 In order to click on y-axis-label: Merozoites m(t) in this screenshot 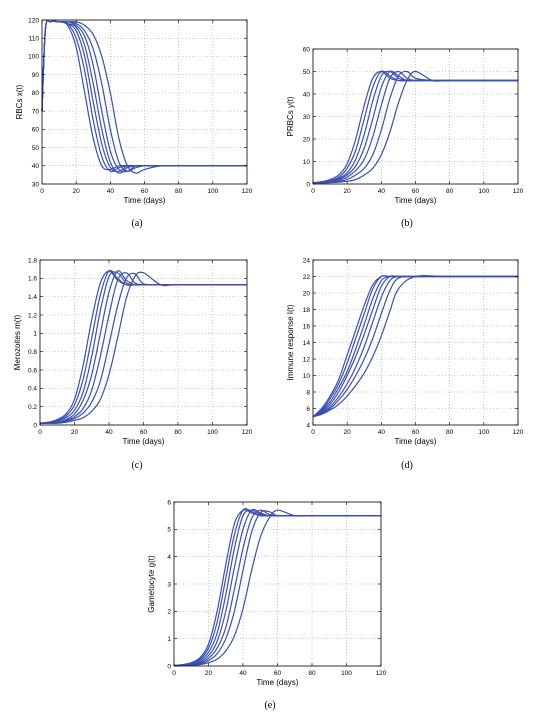, I will do `click(17, 342)`.